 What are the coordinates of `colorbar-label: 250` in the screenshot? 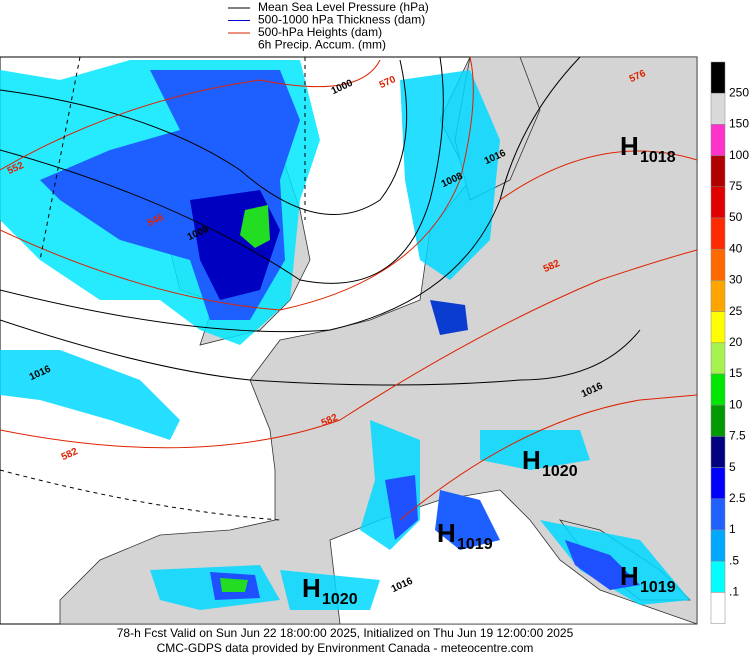 It's located at (739, 92).